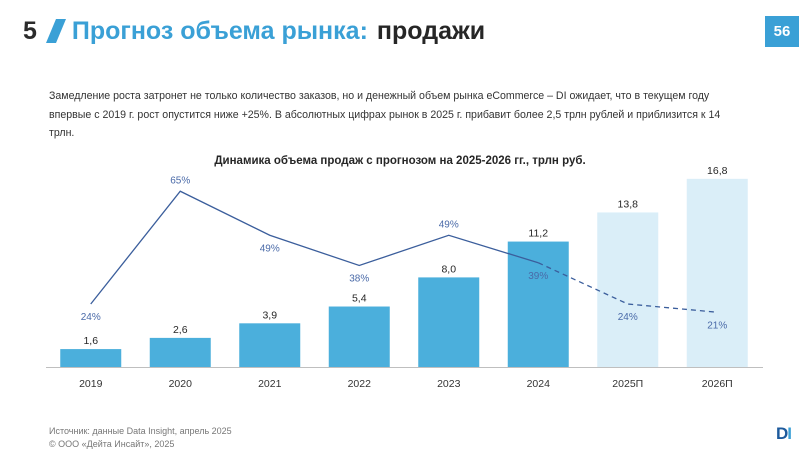 Image resolution: width=799 pixels, height=454 pixels. What do you see at coordinates (90, 341) in the screenshot?
I see `value-label-2019: 1,6` at bounding box center [90, 341].